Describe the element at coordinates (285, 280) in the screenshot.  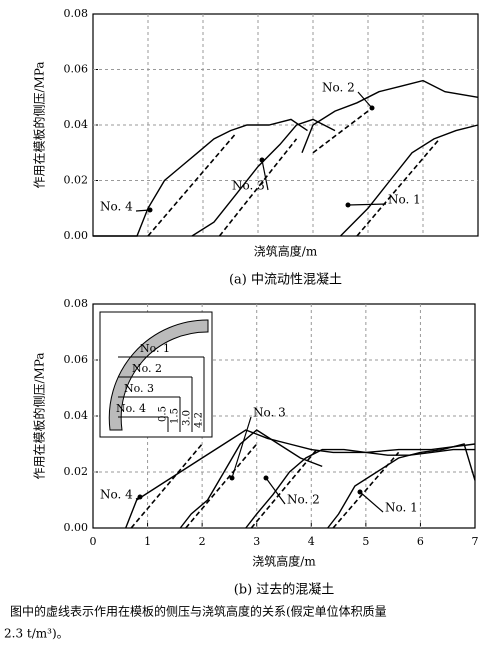
I see `caption: (a) 中流动性混凝土` at that location.